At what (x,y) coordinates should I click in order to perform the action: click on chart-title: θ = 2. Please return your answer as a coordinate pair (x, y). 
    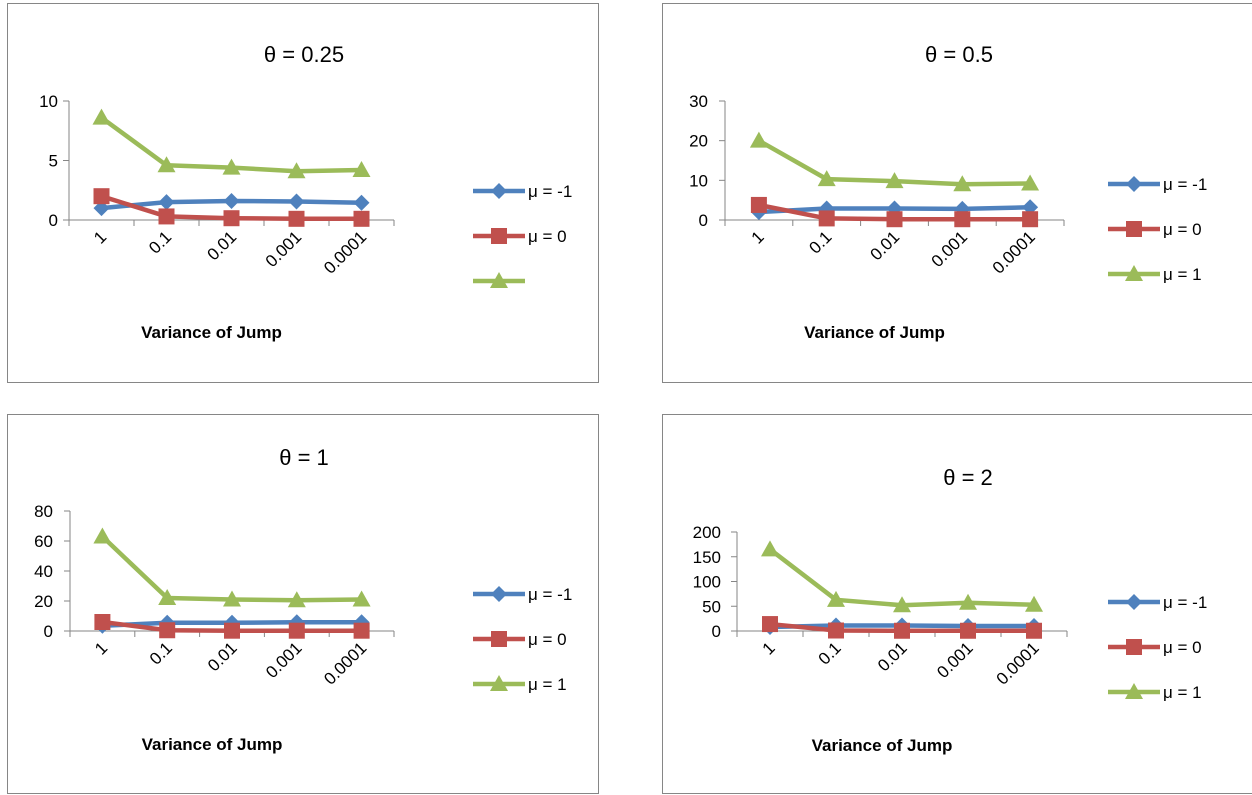
    Looking at the image, I should click on (968, 477).